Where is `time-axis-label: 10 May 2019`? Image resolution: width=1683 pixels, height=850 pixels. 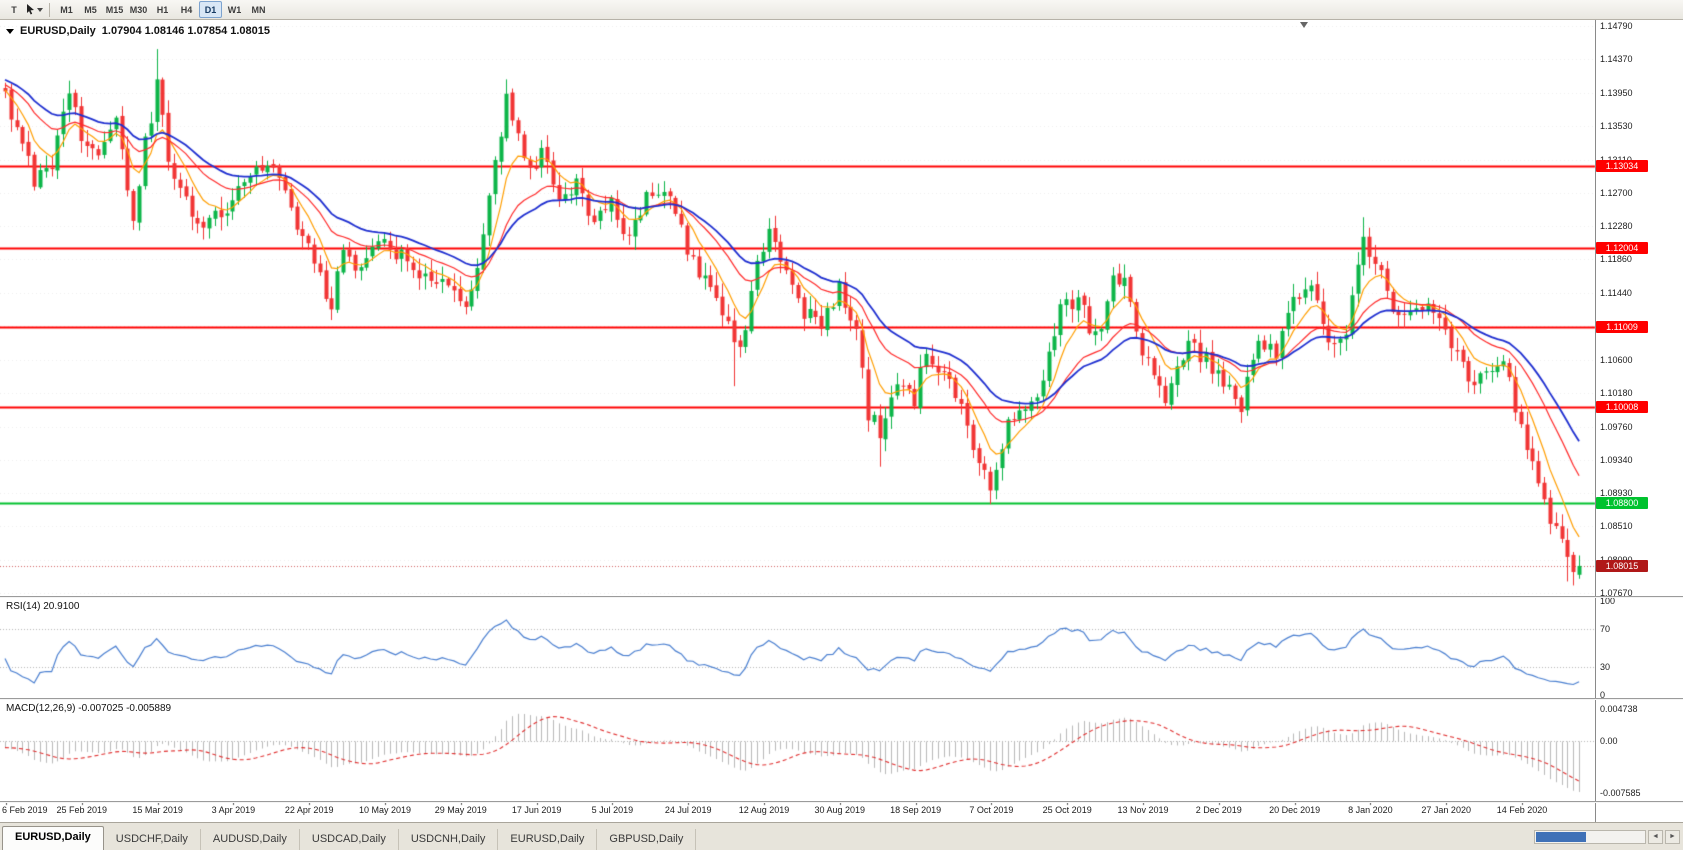 time-axis-label: 10 May 2019 is located at coordinates (385, 810).